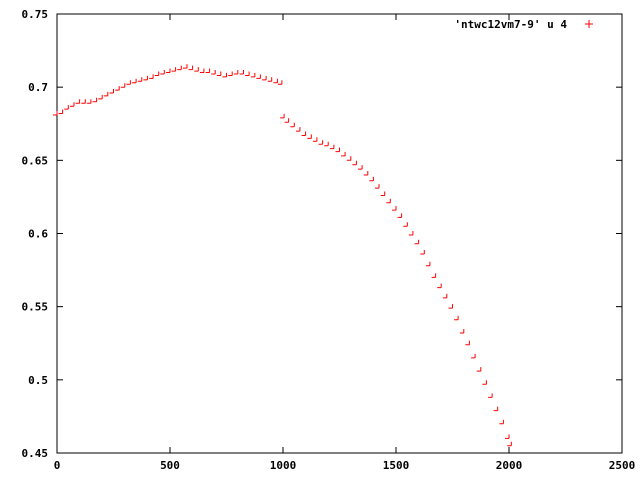 This screenshot has width=640, height=480. Describe the element at coordinates (35, 453) in the screenshot. I see `y-tick-label: 0.45` at that location.